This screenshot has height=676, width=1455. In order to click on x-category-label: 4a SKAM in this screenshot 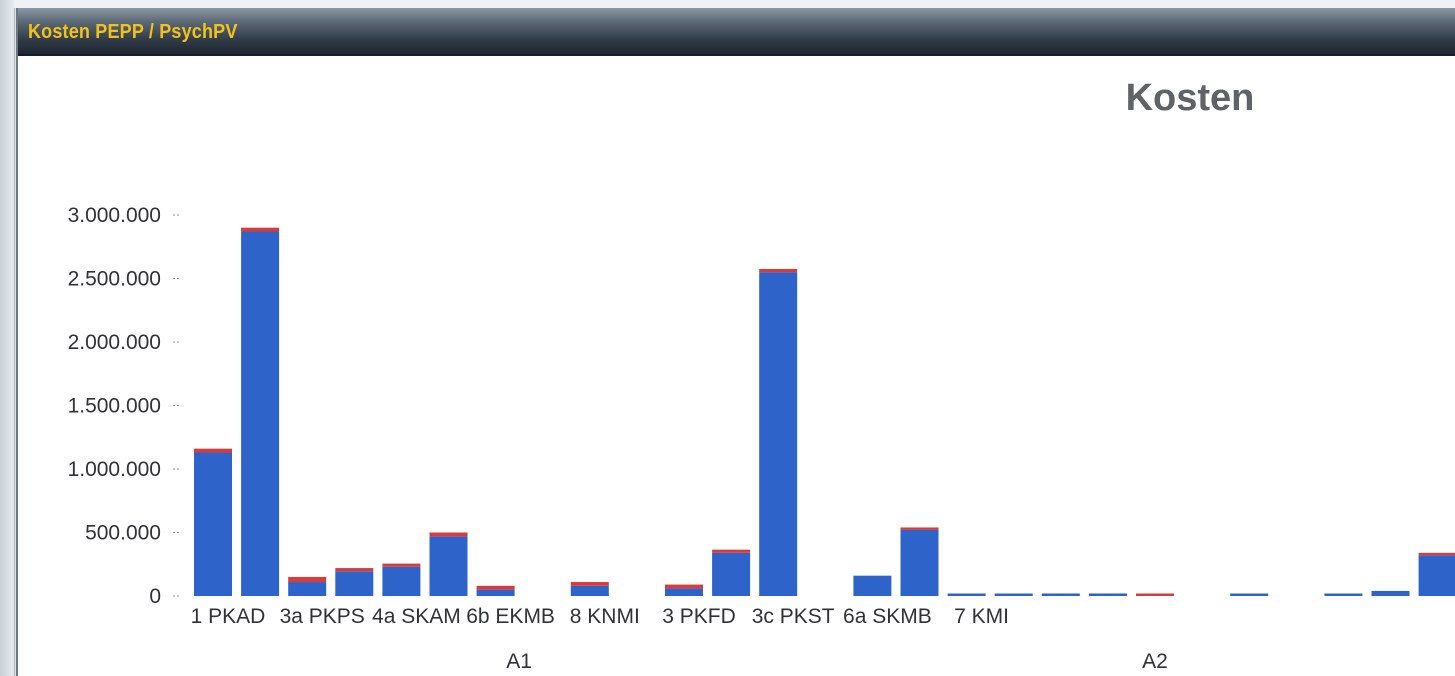, I will do `click(416, 616)`.